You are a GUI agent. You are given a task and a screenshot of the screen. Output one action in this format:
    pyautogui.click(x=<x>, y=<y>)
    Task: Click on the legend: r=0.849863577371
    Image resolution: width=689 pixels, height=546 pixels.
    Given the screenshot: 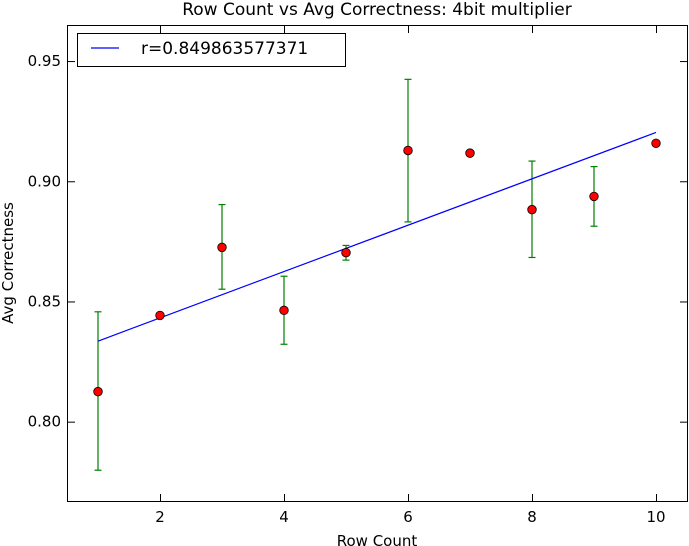 What is the action you would take?
    pyautogui.click(x=211, y=50)
    